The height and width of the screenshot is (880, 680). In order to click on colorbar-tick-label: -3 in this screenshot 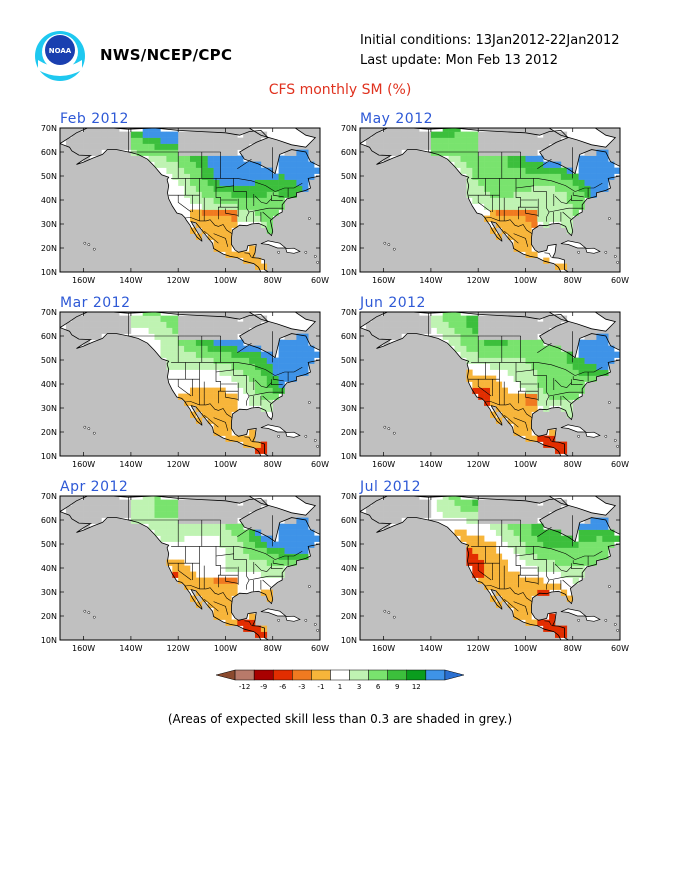, I will do `click(301, 687)`.